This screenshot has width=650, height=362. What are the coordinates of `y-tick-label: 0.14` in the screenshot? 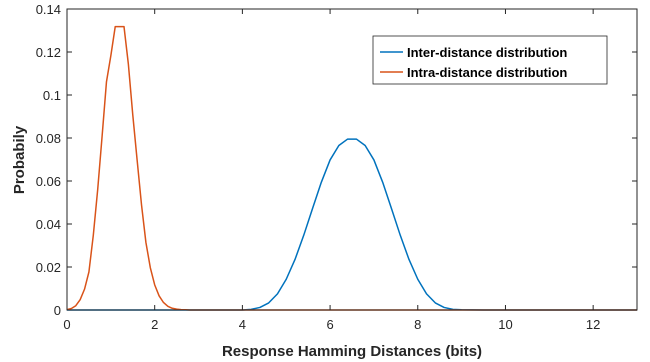 It's located at (48, 9).